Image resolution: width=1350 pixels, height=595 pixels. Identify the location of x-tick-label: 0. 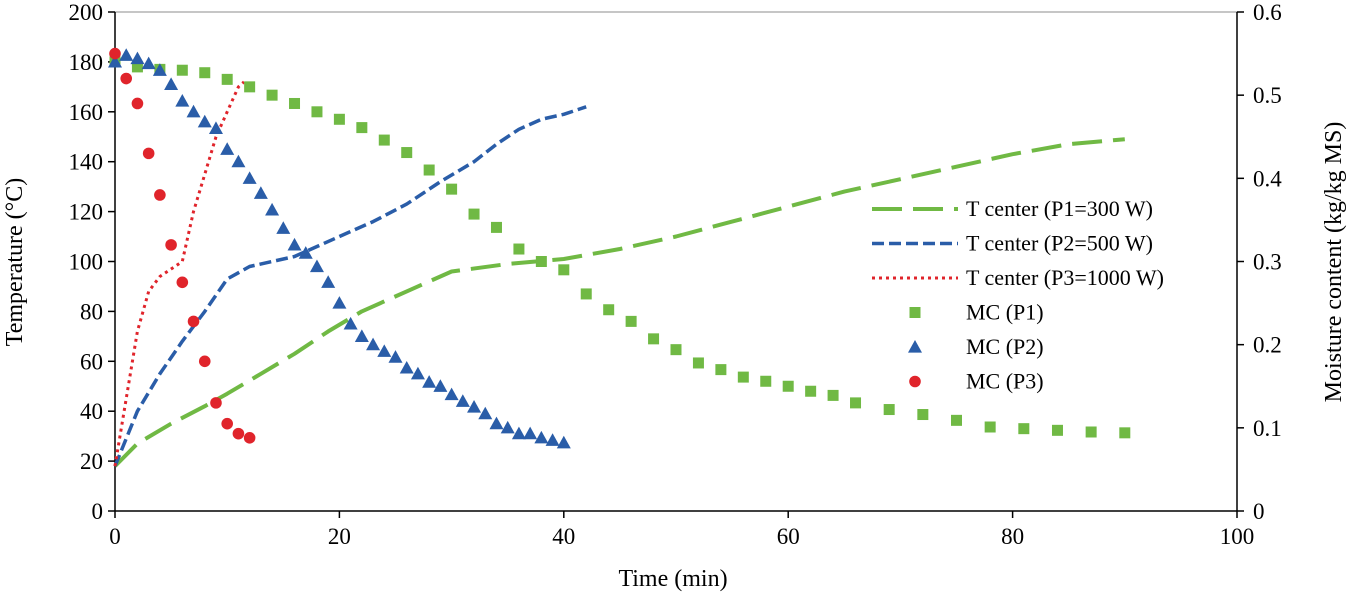
(115, 536).